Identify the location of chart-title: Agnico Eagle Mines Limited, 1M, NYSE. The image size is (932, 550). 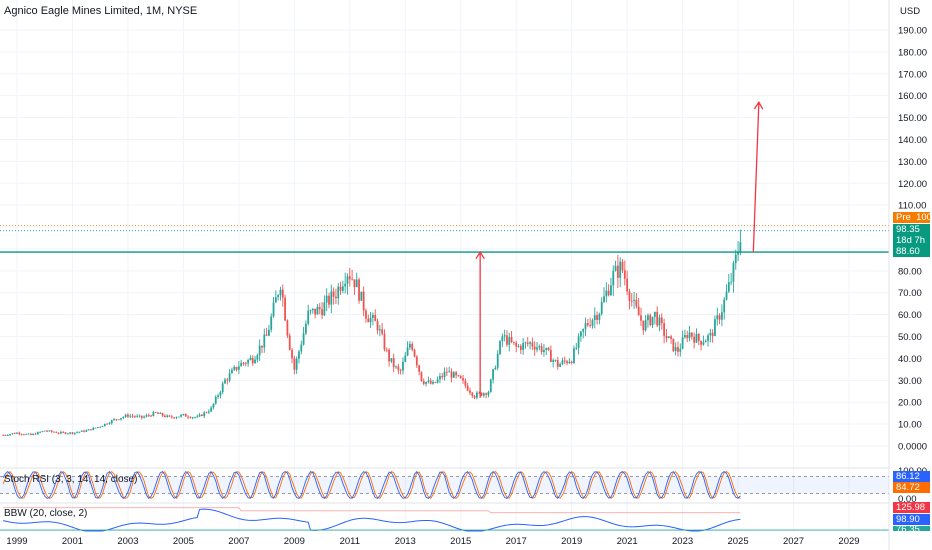
(101, 11).